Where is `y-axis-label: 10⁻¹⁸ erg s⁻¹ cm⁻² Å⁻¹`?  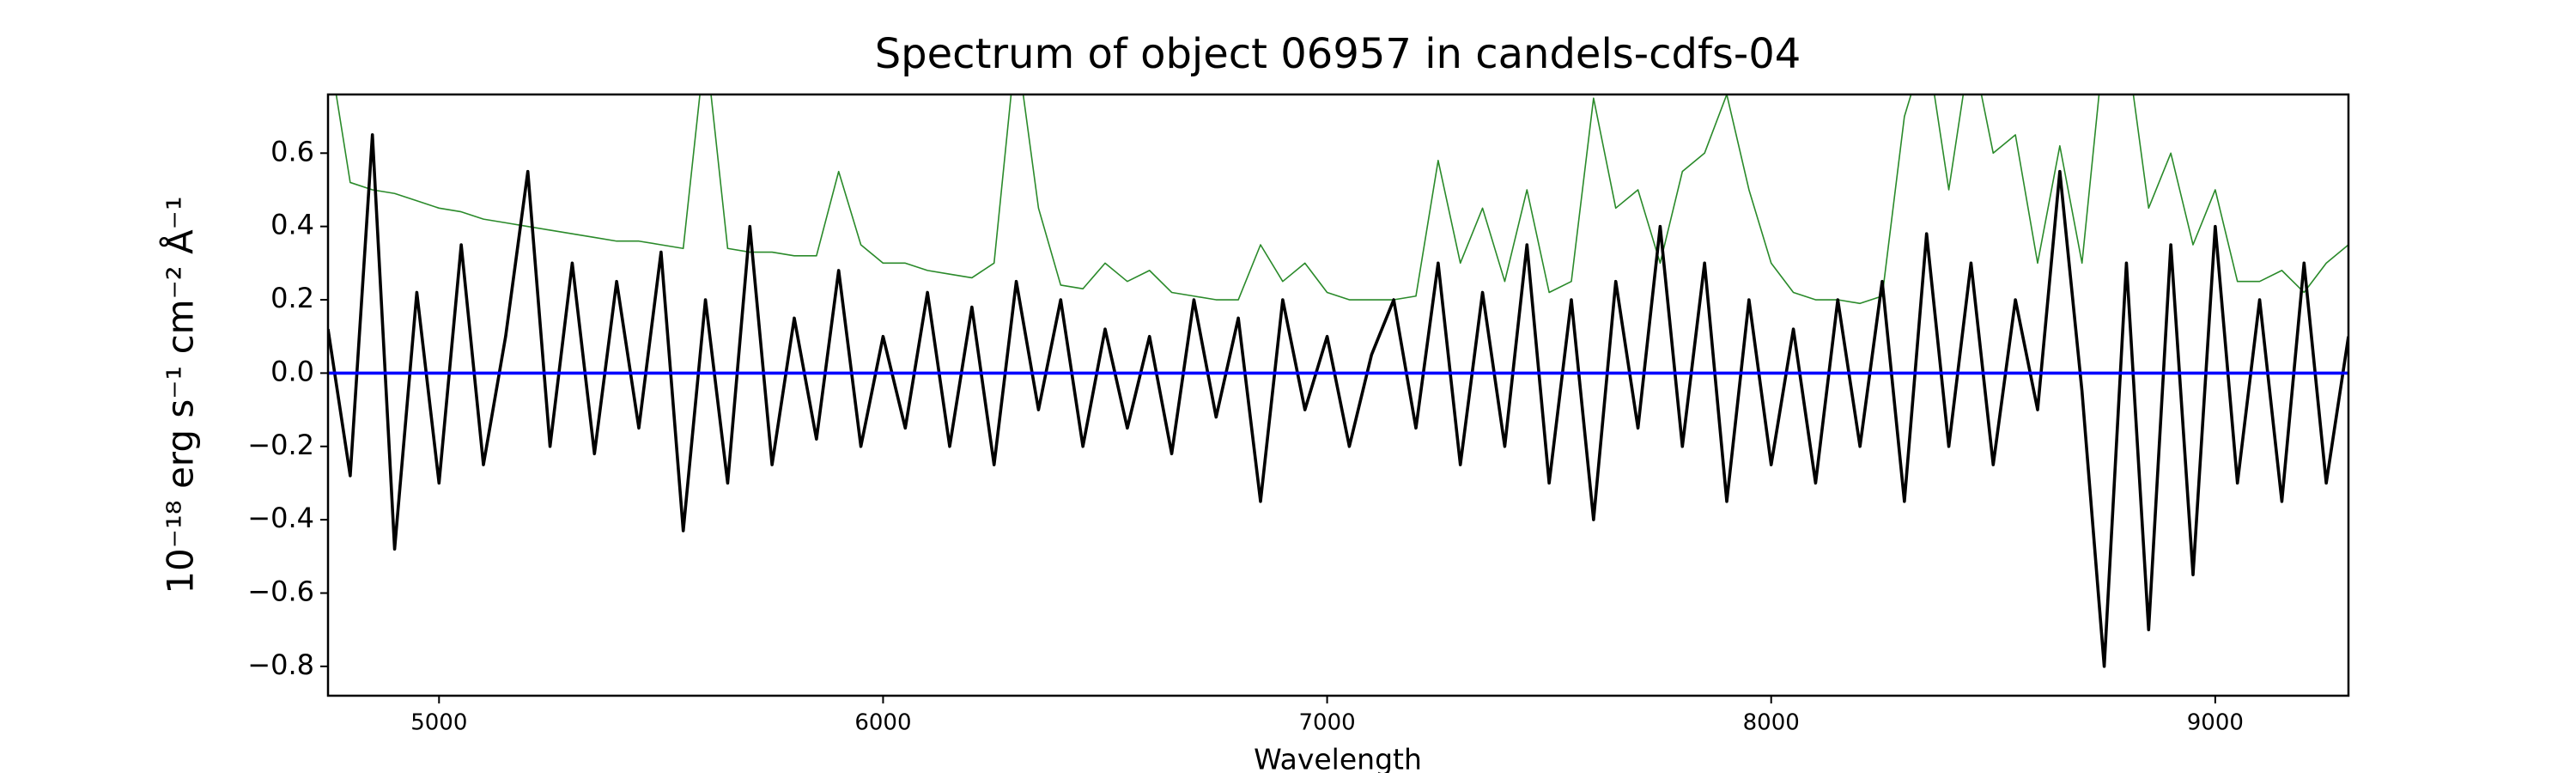
y-axis-label: 10⁻¹⁸ erg s⁻¹ cm⁻² Å⁻¹ is located at coordinates (180, 394).